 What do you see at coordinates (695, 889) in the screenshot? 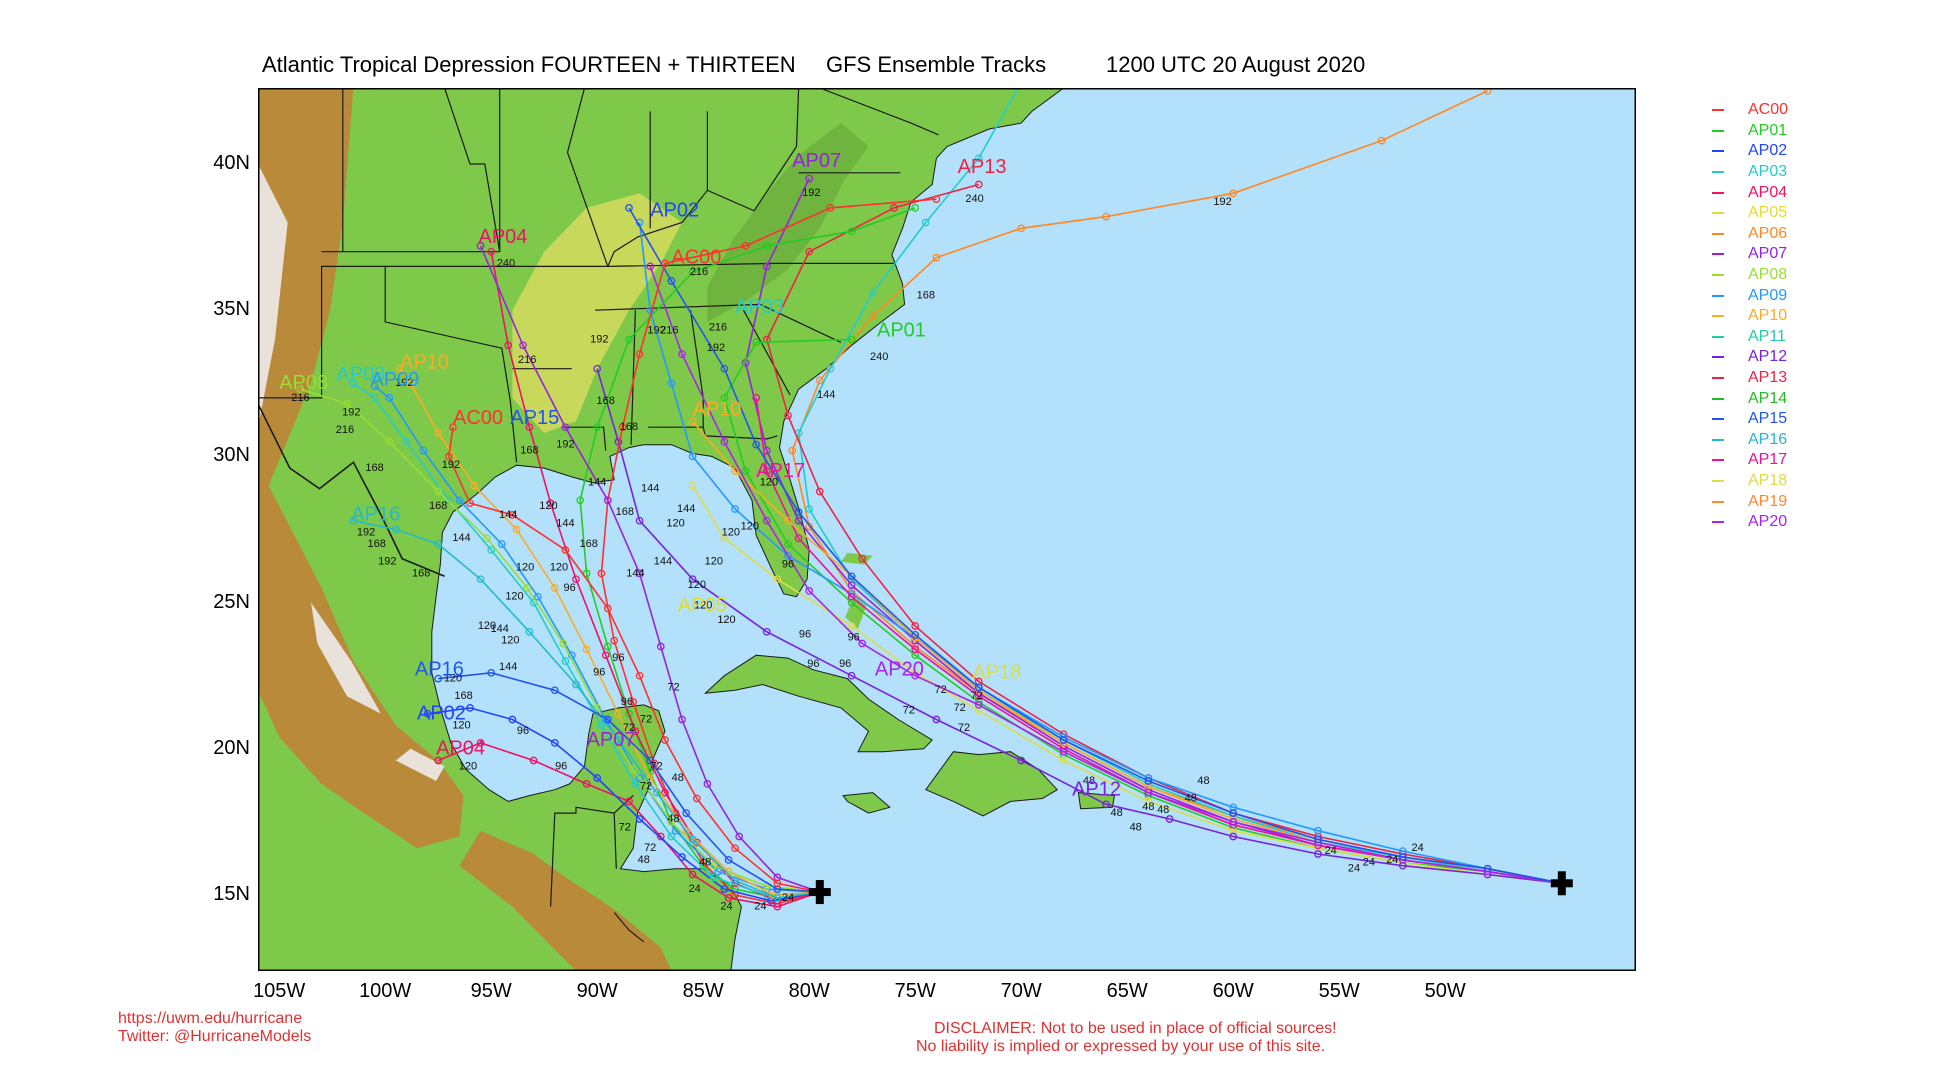
I see `forecast-hour-label: 24` at bounding box center [695, 889].